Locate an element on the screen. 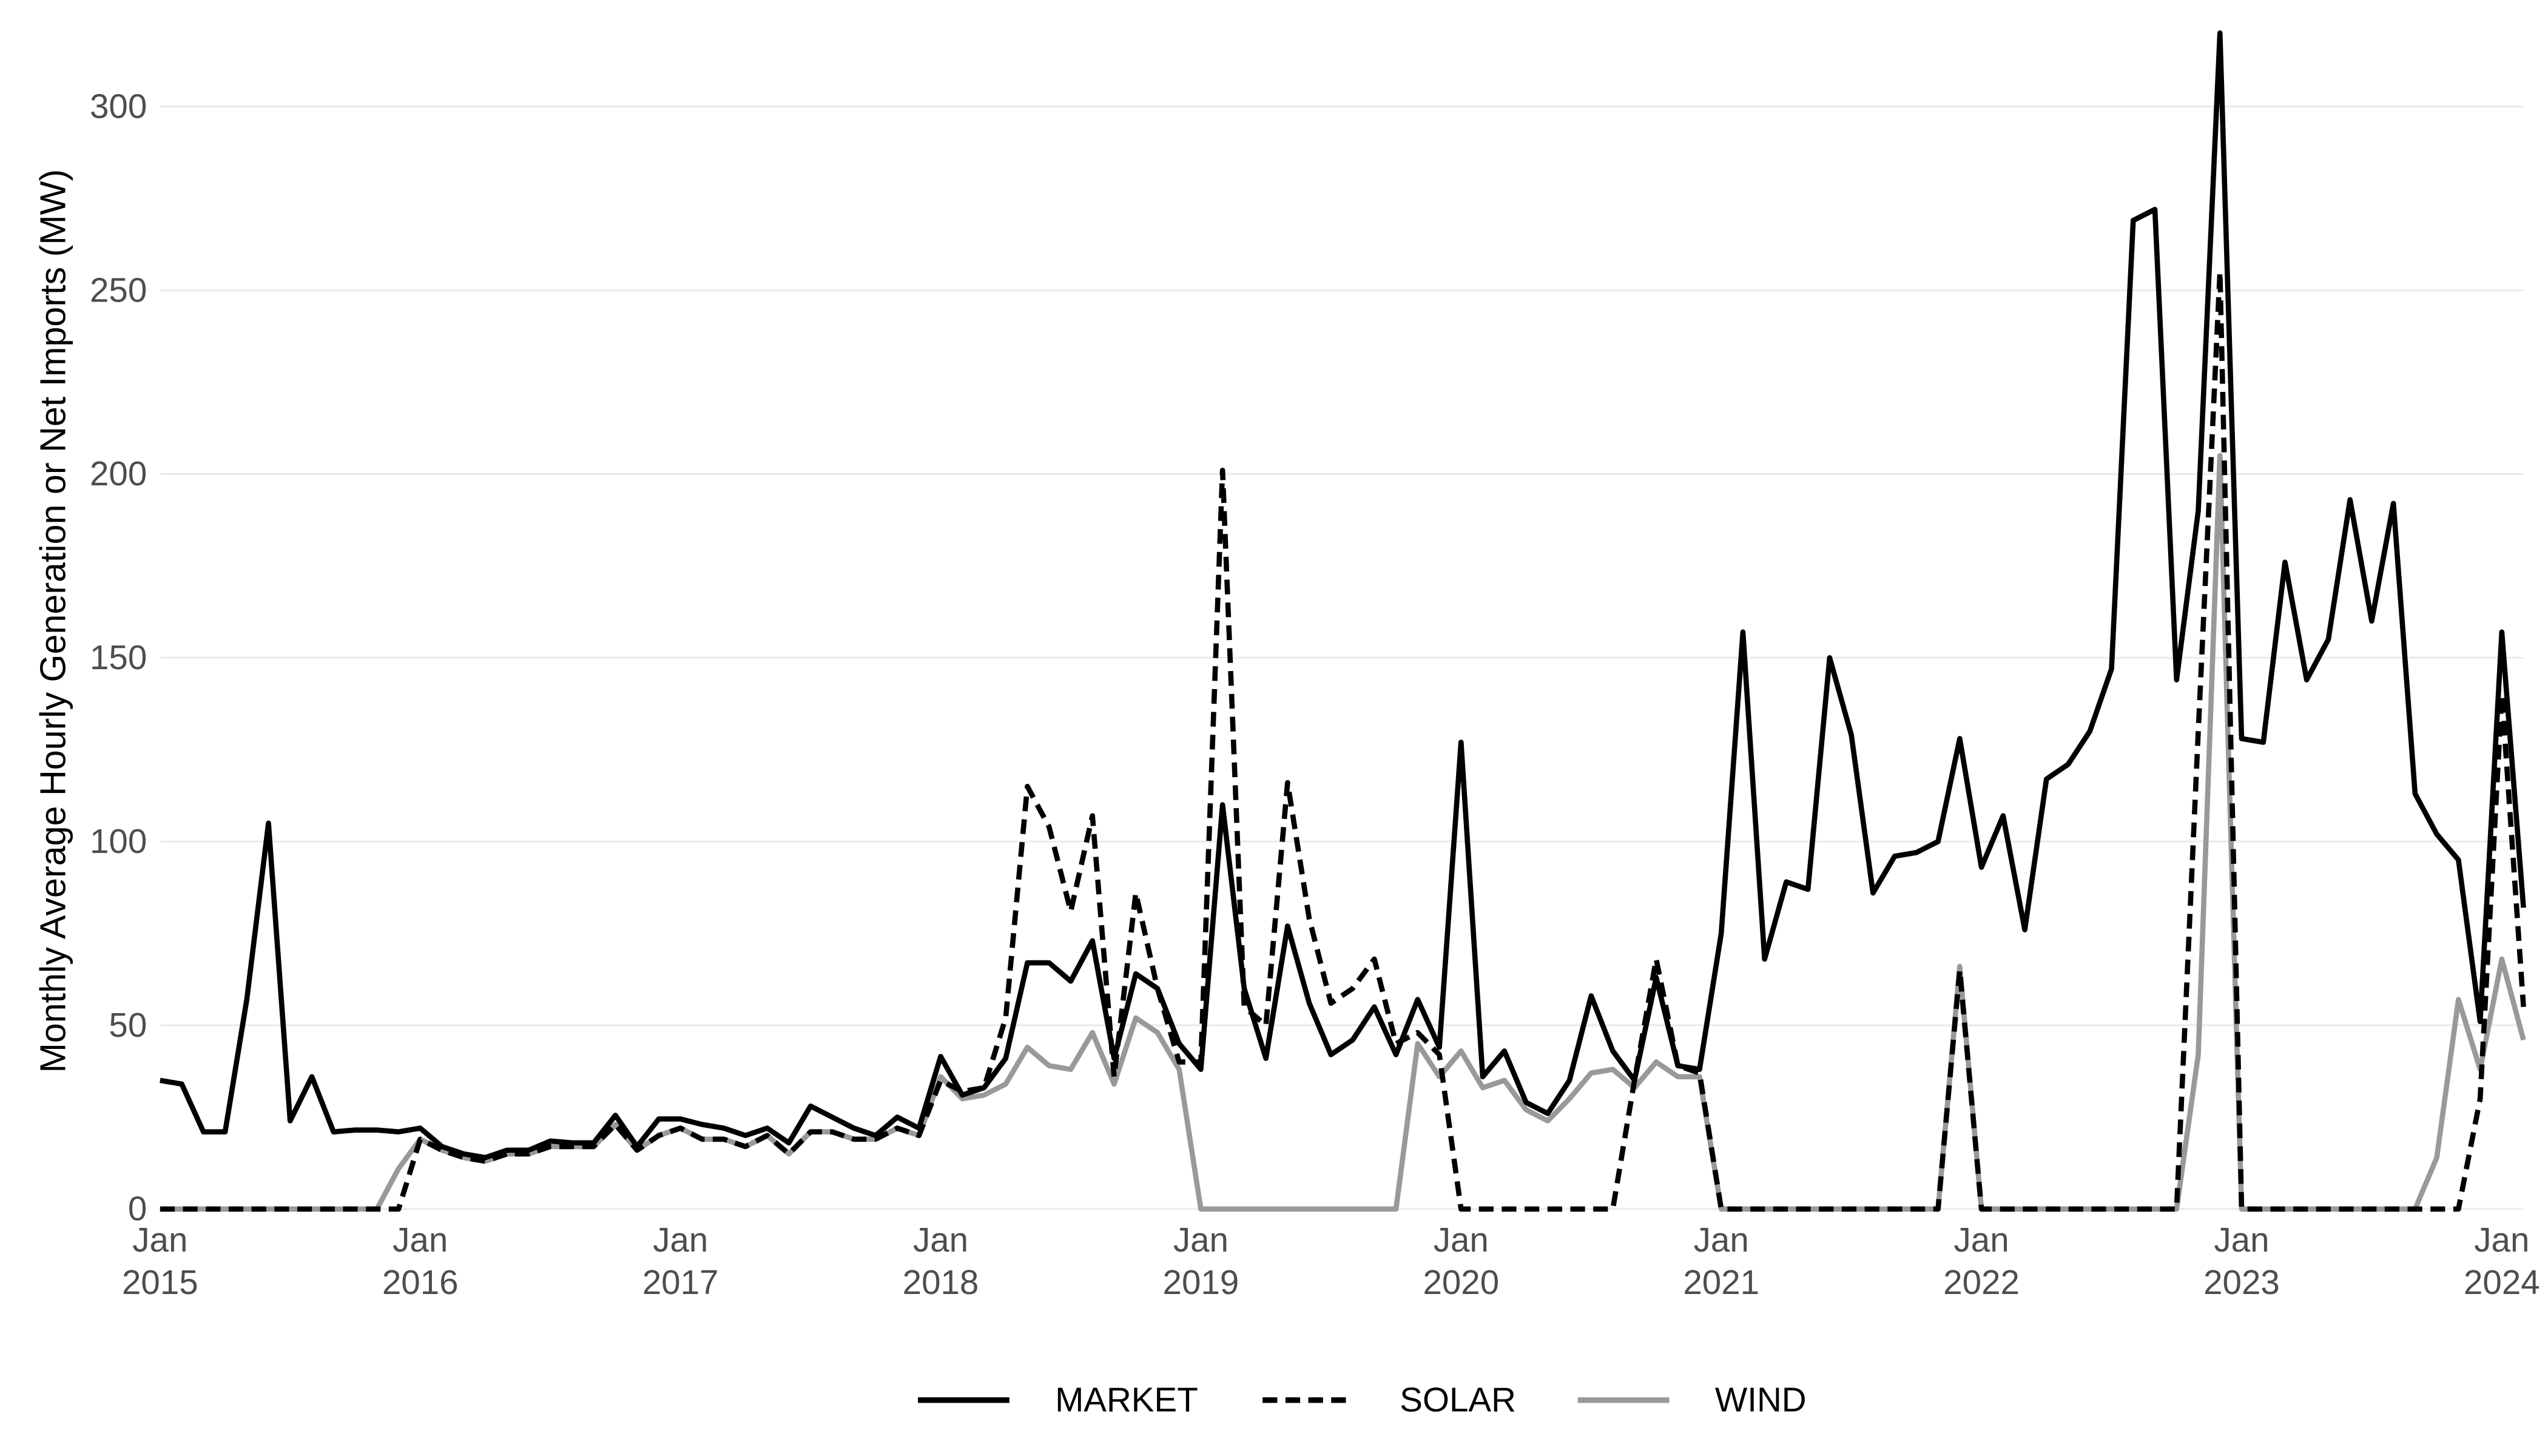 The width and height of the screenshot is (2548, 1456). x-tick-label: Jan 2022 is located at coordinates (1981, 1261).